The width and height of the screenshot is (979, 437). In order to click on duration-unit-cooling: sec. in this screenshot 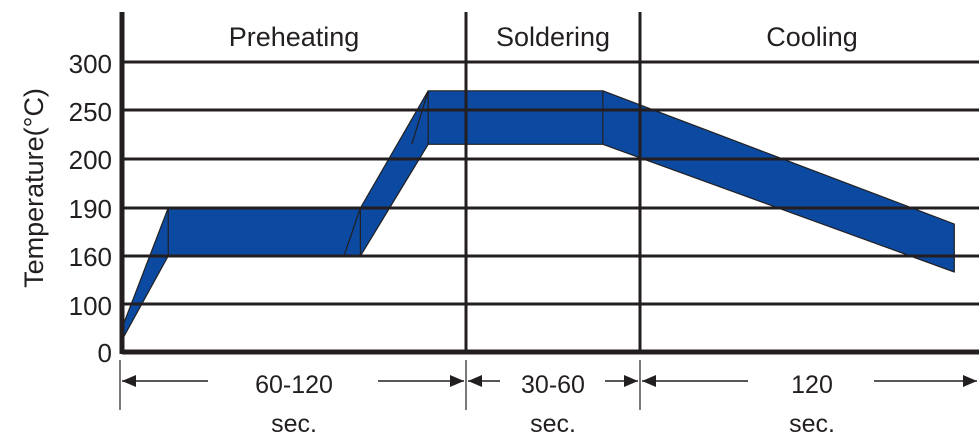, I will do `click(812, 423)`.